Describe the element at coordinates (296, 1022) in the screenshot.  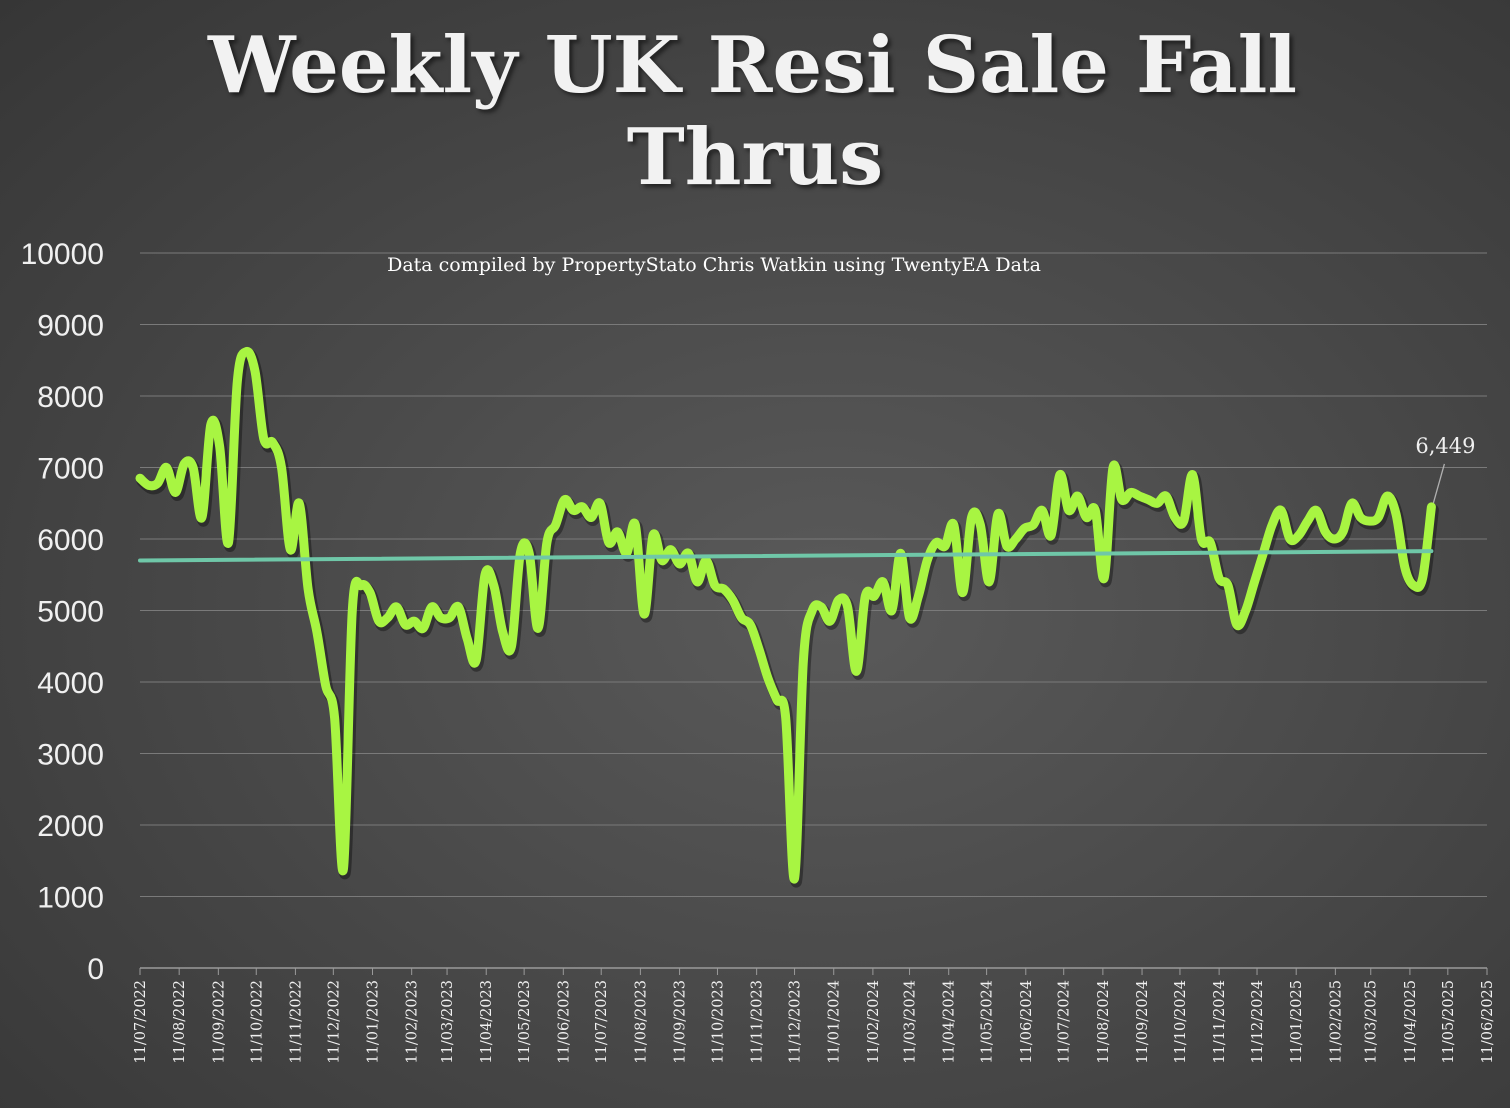
I see `x-tick-label: 11/11/2022` at that location.